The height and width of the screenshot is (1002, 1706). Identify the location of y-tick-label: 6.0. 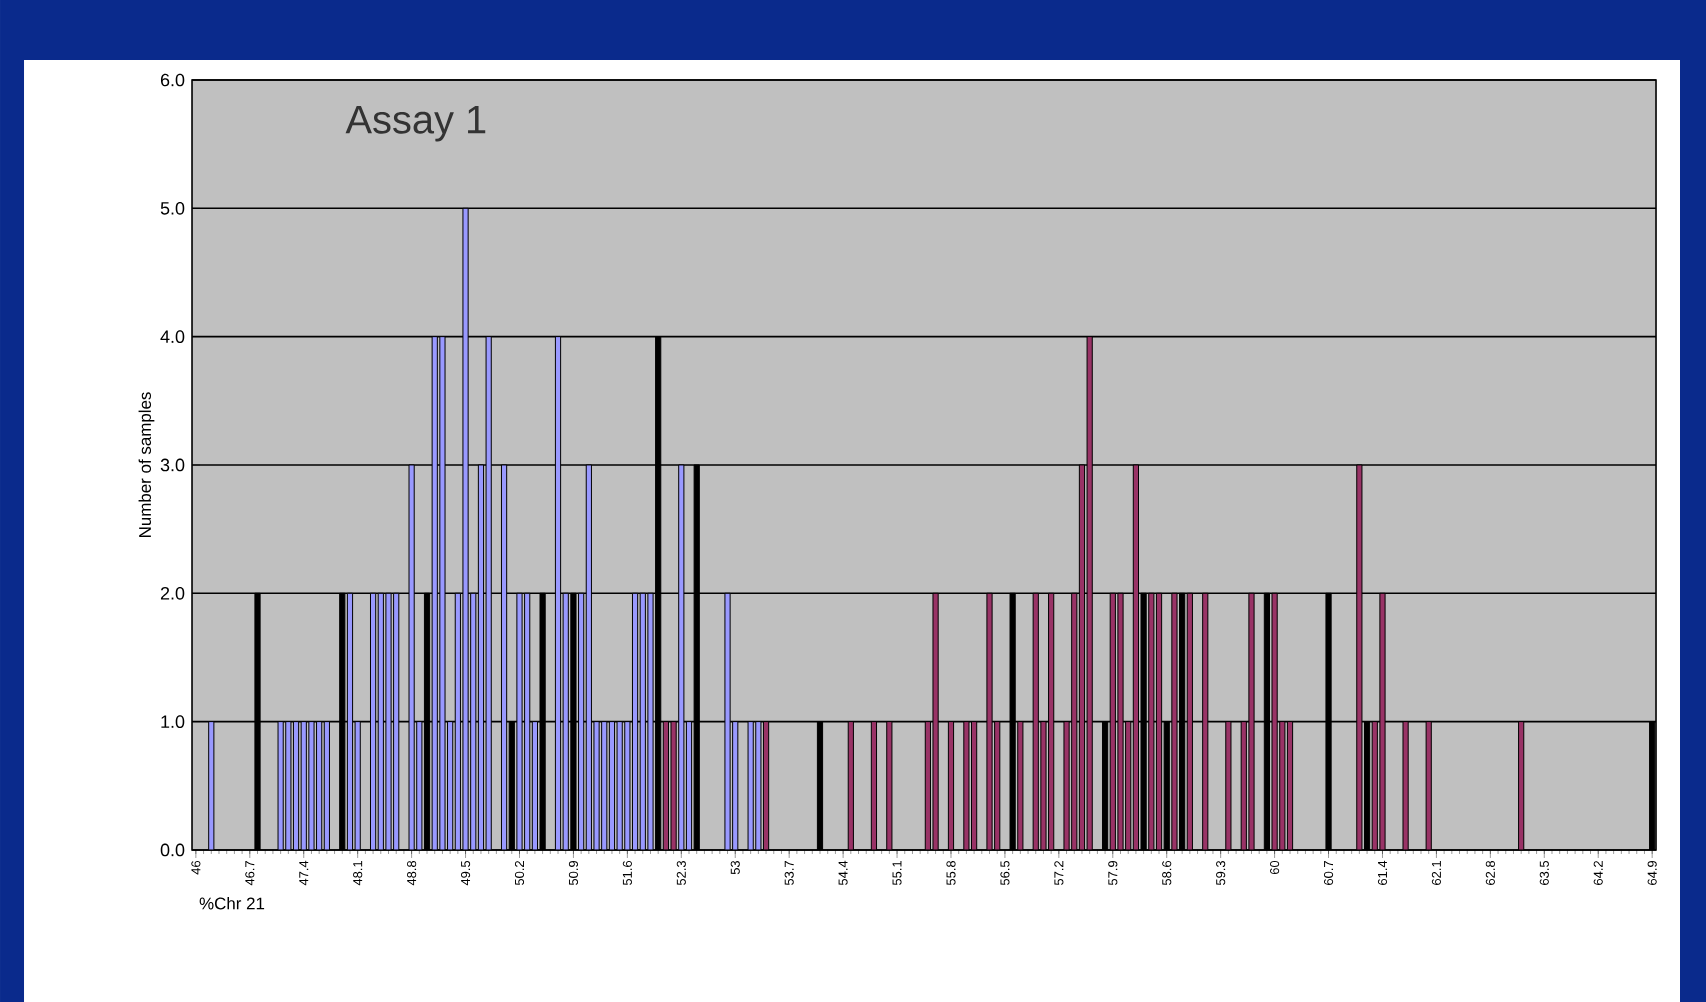
(172, 80).